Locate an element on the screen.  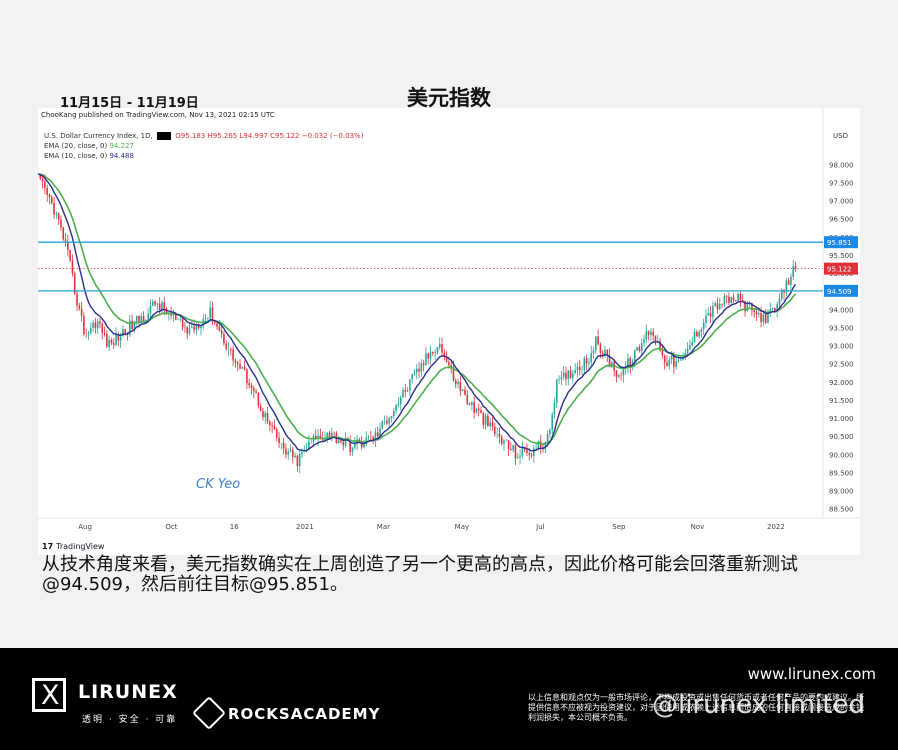
last-price-label: 95.122 is located at coordinates (839, 270).